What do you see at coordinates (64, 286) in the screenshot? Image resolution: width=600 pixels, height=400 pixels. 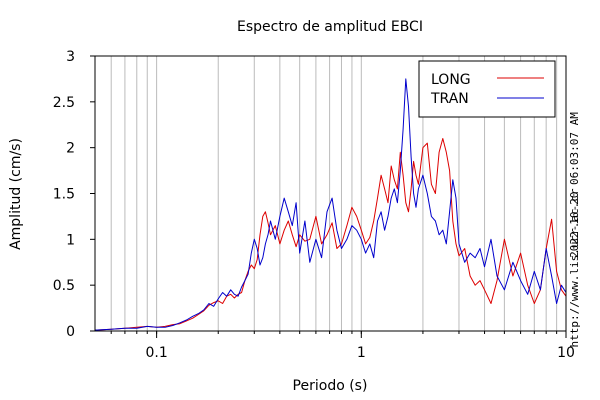 I see `y-tick-label: 0.5` at bounding box center [64, 286].